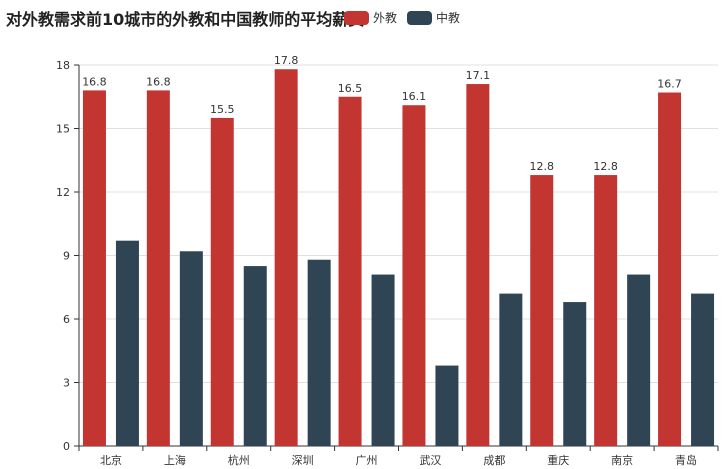  Describe the element at coordinates (66, 383) in the screenshot. I see `y-tick-label-1: 3` at that location.